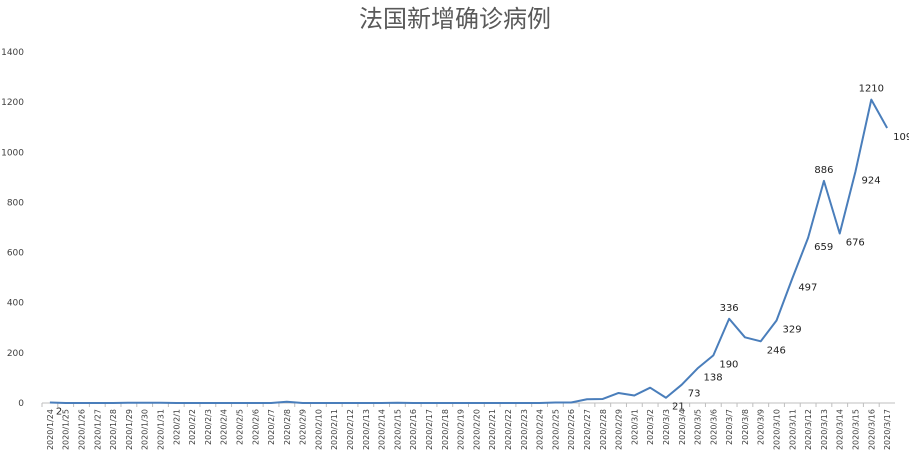 This screenshot has width=909, height=456. Describe the element at coordinates (901, 137) in the screenshot. I see `data-label: 1097` at that location.